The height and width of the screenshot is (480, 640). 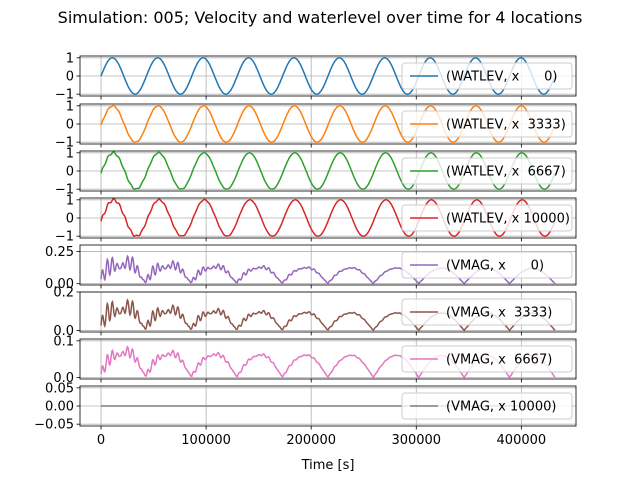 I want to click on legend: (VMAG, x 0), so click(x=487, y=265).